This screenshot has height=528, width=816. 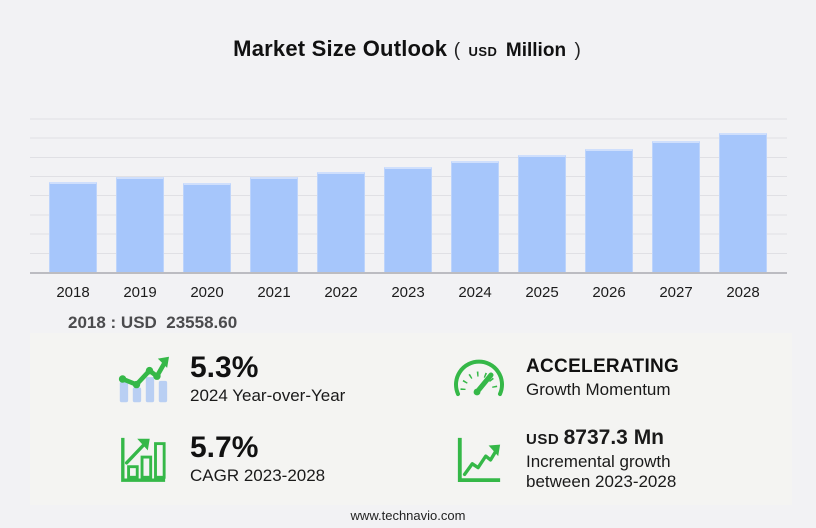 What do you see at coordinates (73, 292) in the screenshot?
I see `x-tick-2018: 2018` at bounding box center [73, 292].